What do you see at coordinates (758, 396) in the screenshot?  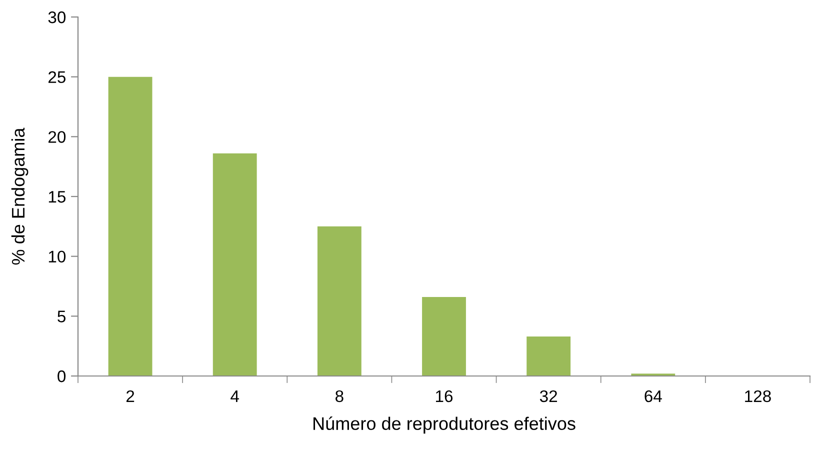 I see `x-tick-label: 128` at bounding box center [758, 396].